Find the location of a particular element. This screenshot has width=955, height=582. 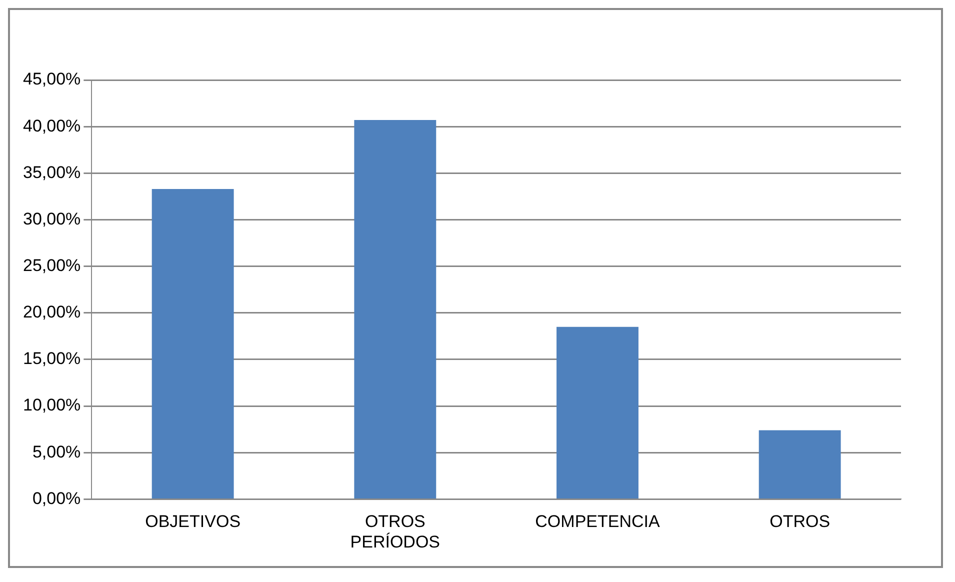

y-tick-label: 40,00% is located at coordinates (51, 126).